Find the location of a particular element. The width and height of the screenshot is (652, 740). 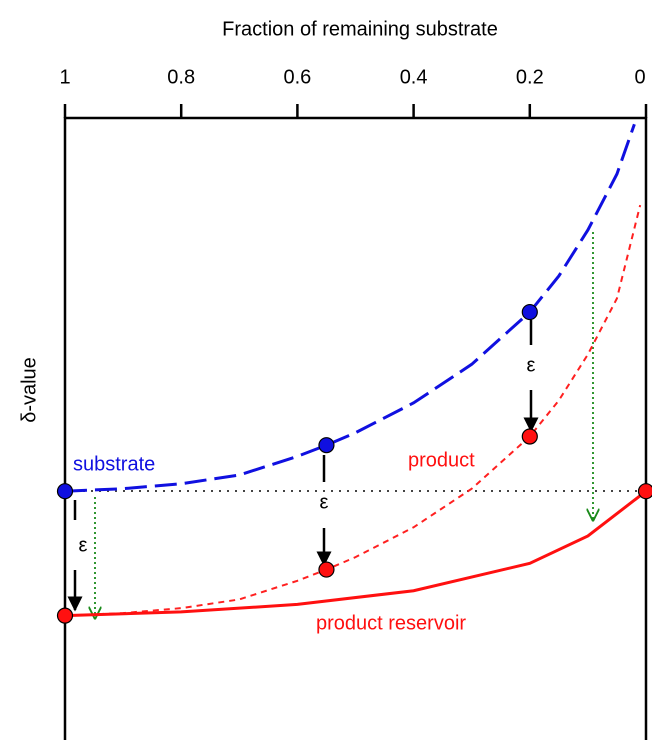

y-axis-title: δ-value is located at coordinates (29, 390).